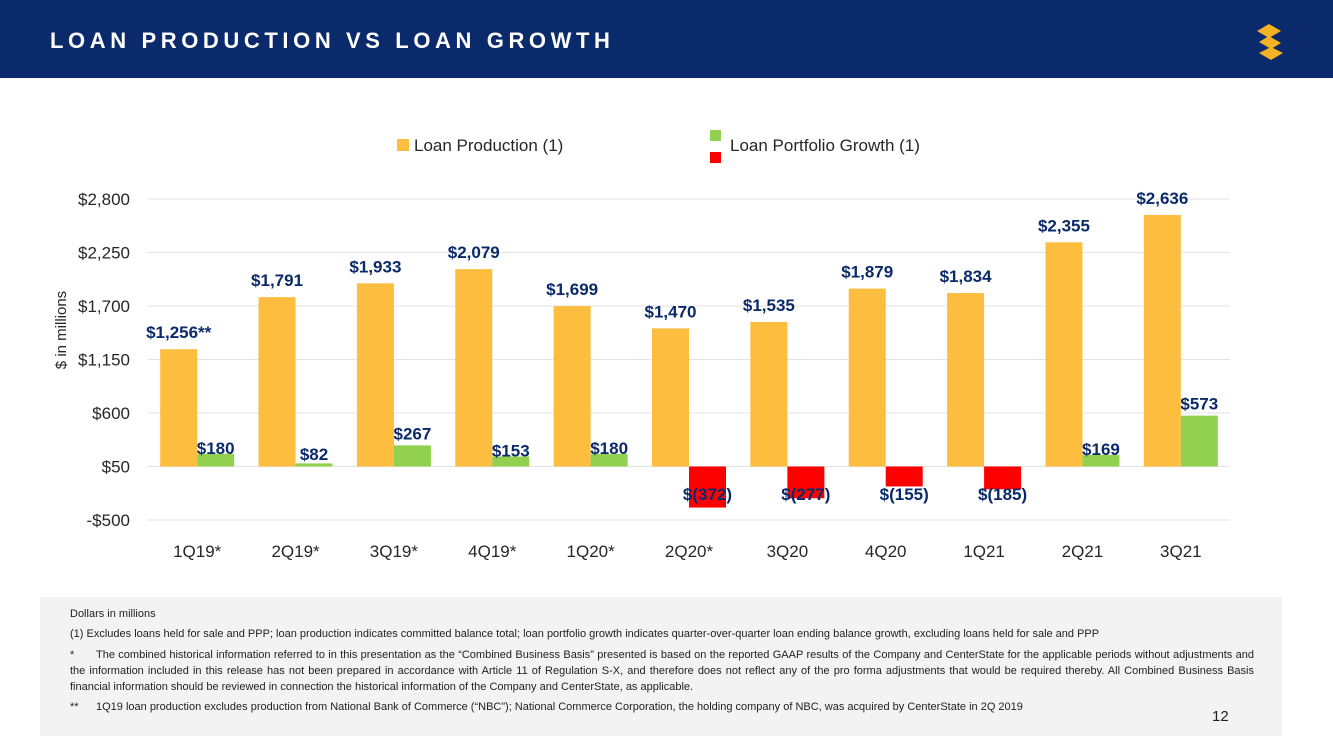  I want to click on legend-swatch-growth-positive, so click(715, 135).